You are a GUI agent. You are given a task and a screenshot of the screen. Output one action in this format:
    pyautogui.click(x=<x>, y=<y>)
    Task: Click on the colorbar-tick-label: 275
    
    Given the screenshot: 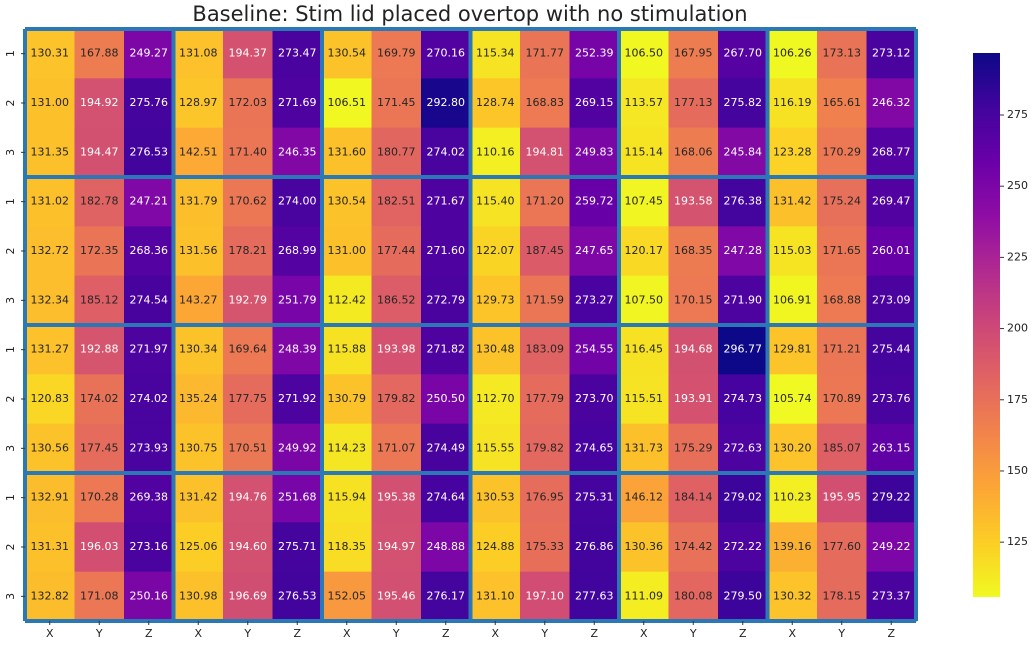 What is the action you would take?
    pyautogui.click(x=1017, y=114)
    